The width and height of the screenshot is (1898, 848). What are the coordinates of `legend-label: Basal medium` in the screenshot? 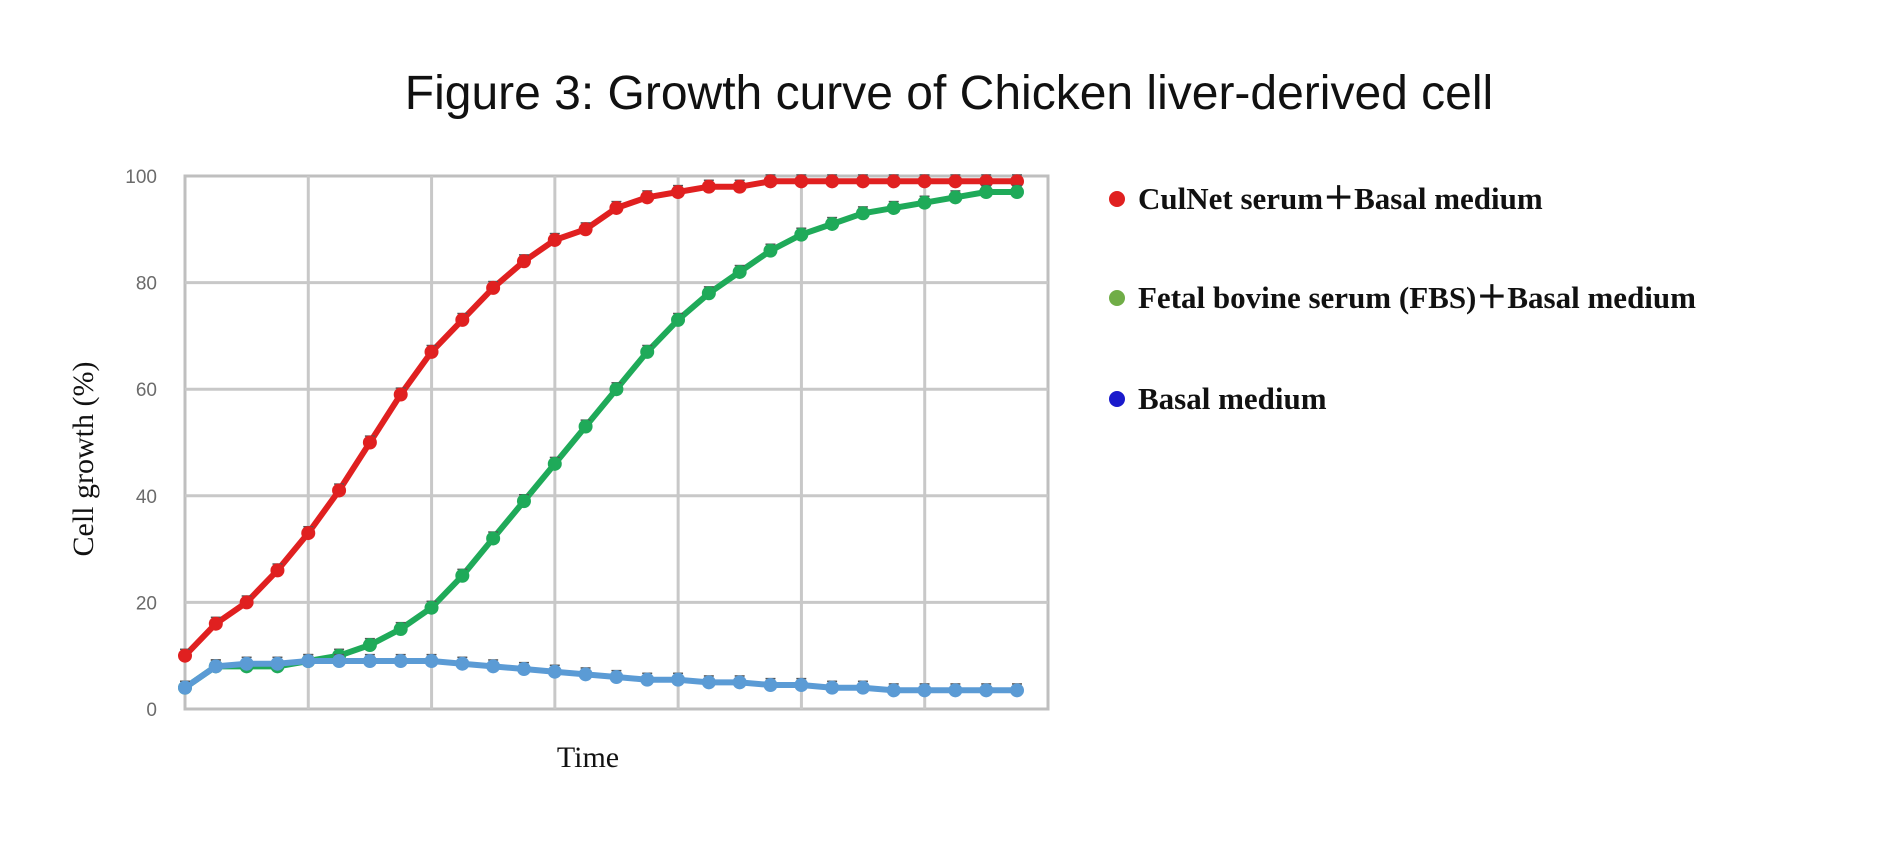 It's located at (1232, 398).